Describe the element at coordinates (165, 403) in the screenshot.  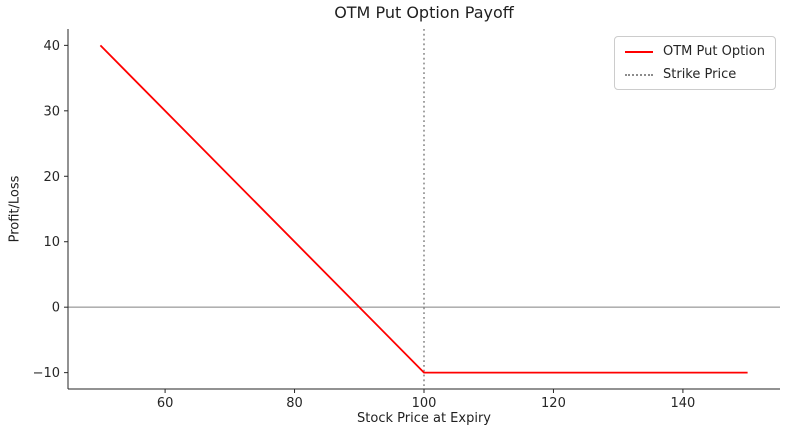
I see `x-tick-label: 60` at that location.